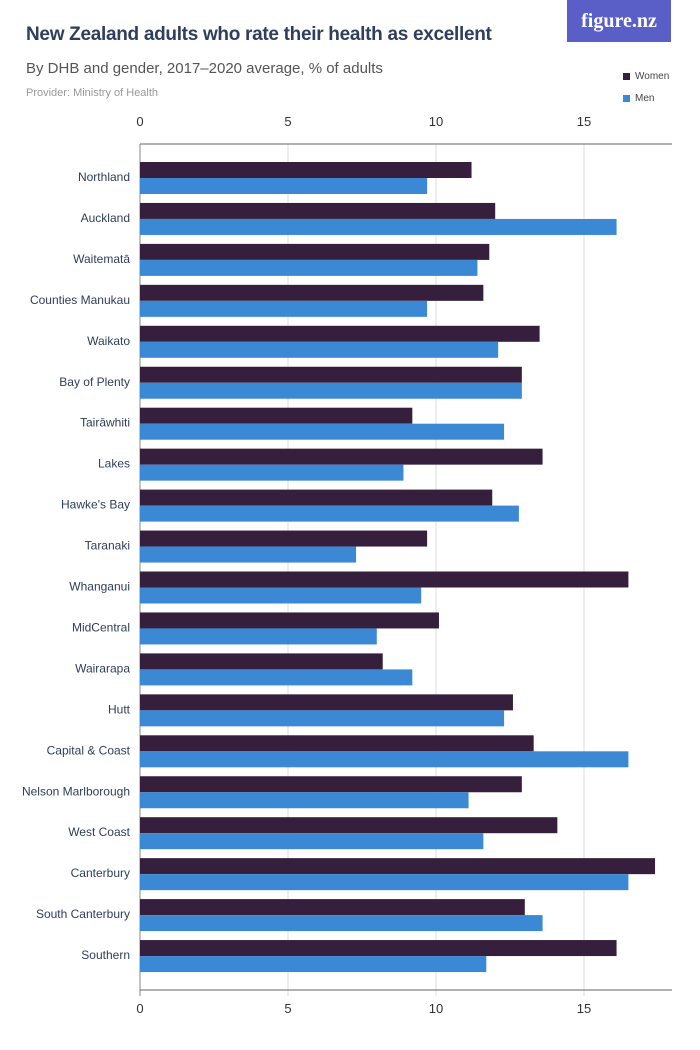 Image resolution: width=700 pixels, height=1050 pixels. What do you see at coordinates (436, 121) in the screenshot?
I see `tick-label-top: 10` at bounding box center [436, 121].